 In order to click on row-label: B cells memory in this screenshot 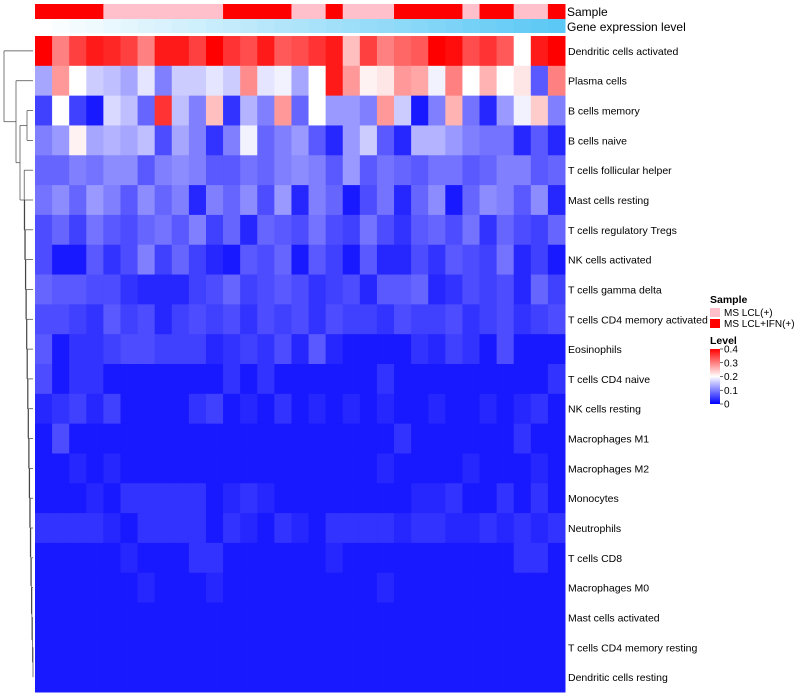, I will do `click(604, 112)`.